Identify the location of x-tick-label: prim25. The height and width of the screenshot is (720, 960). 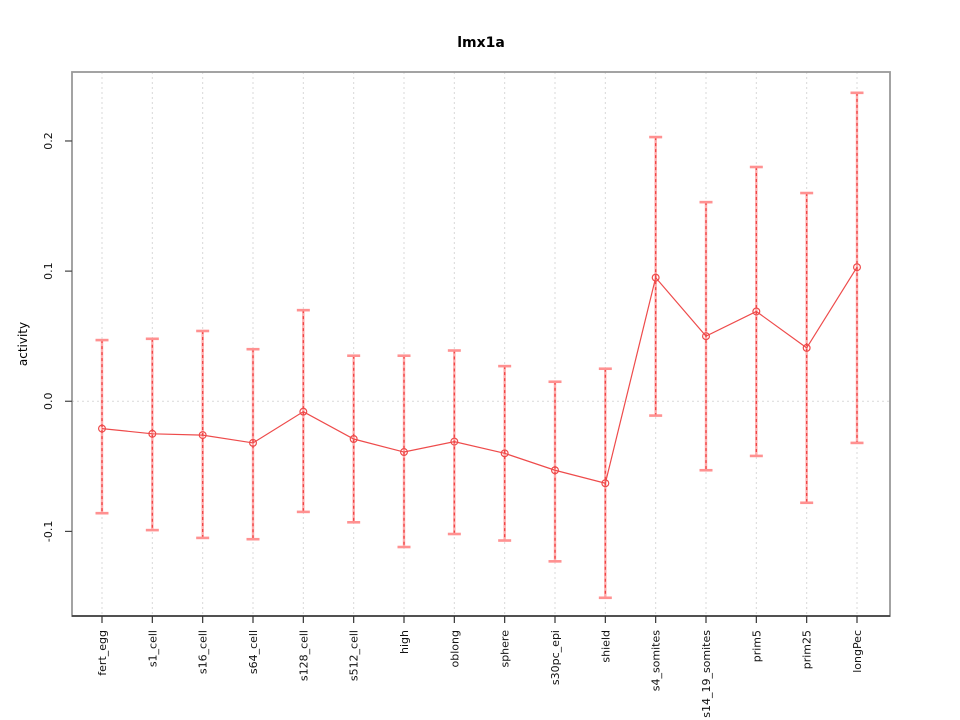
(807, 649).